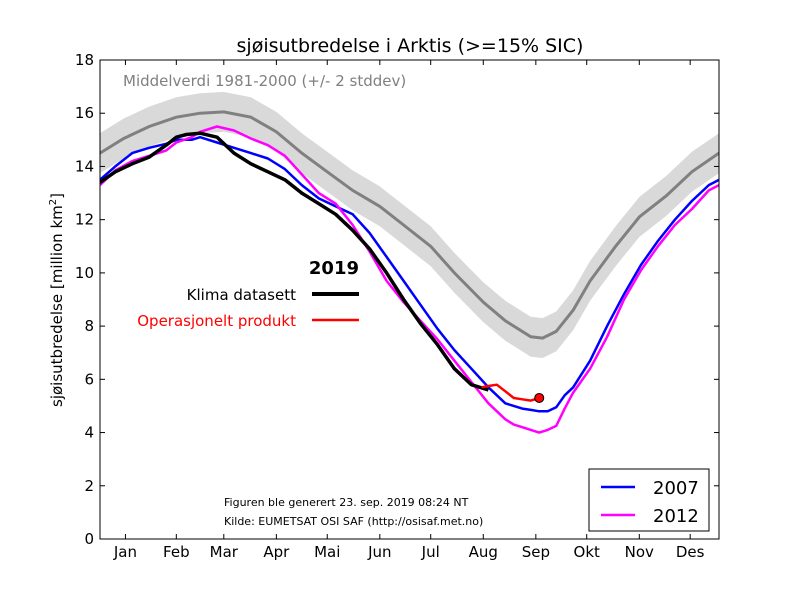 The height and width of the screenshot is (600, 800). What do you see at coordinates (84, 60) in the screenshot?
I see `y-tick-label: 18` at bounding box center [84, 60].